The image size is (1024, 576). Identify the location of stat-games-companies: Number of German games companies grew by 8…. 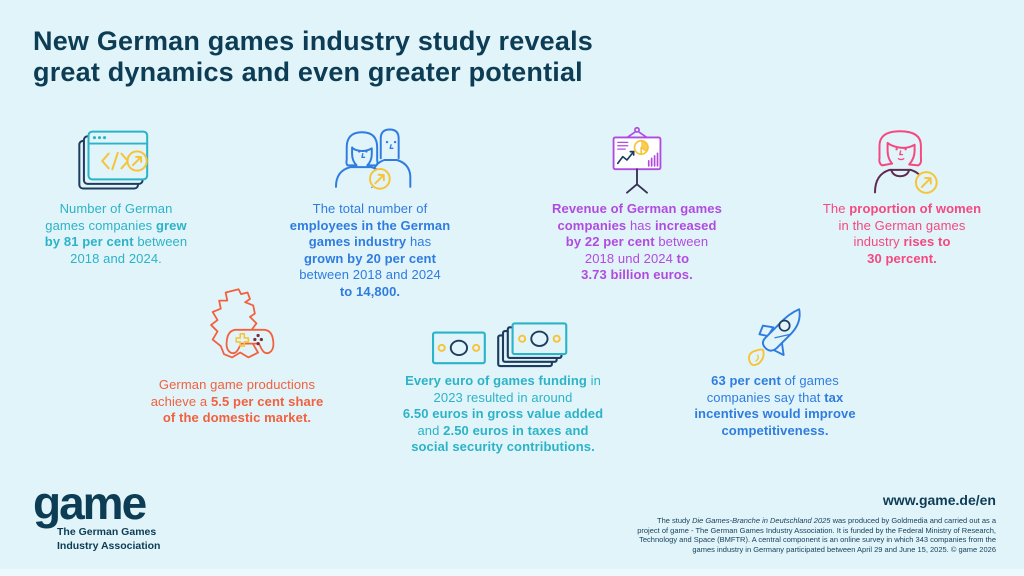
(116, 195).